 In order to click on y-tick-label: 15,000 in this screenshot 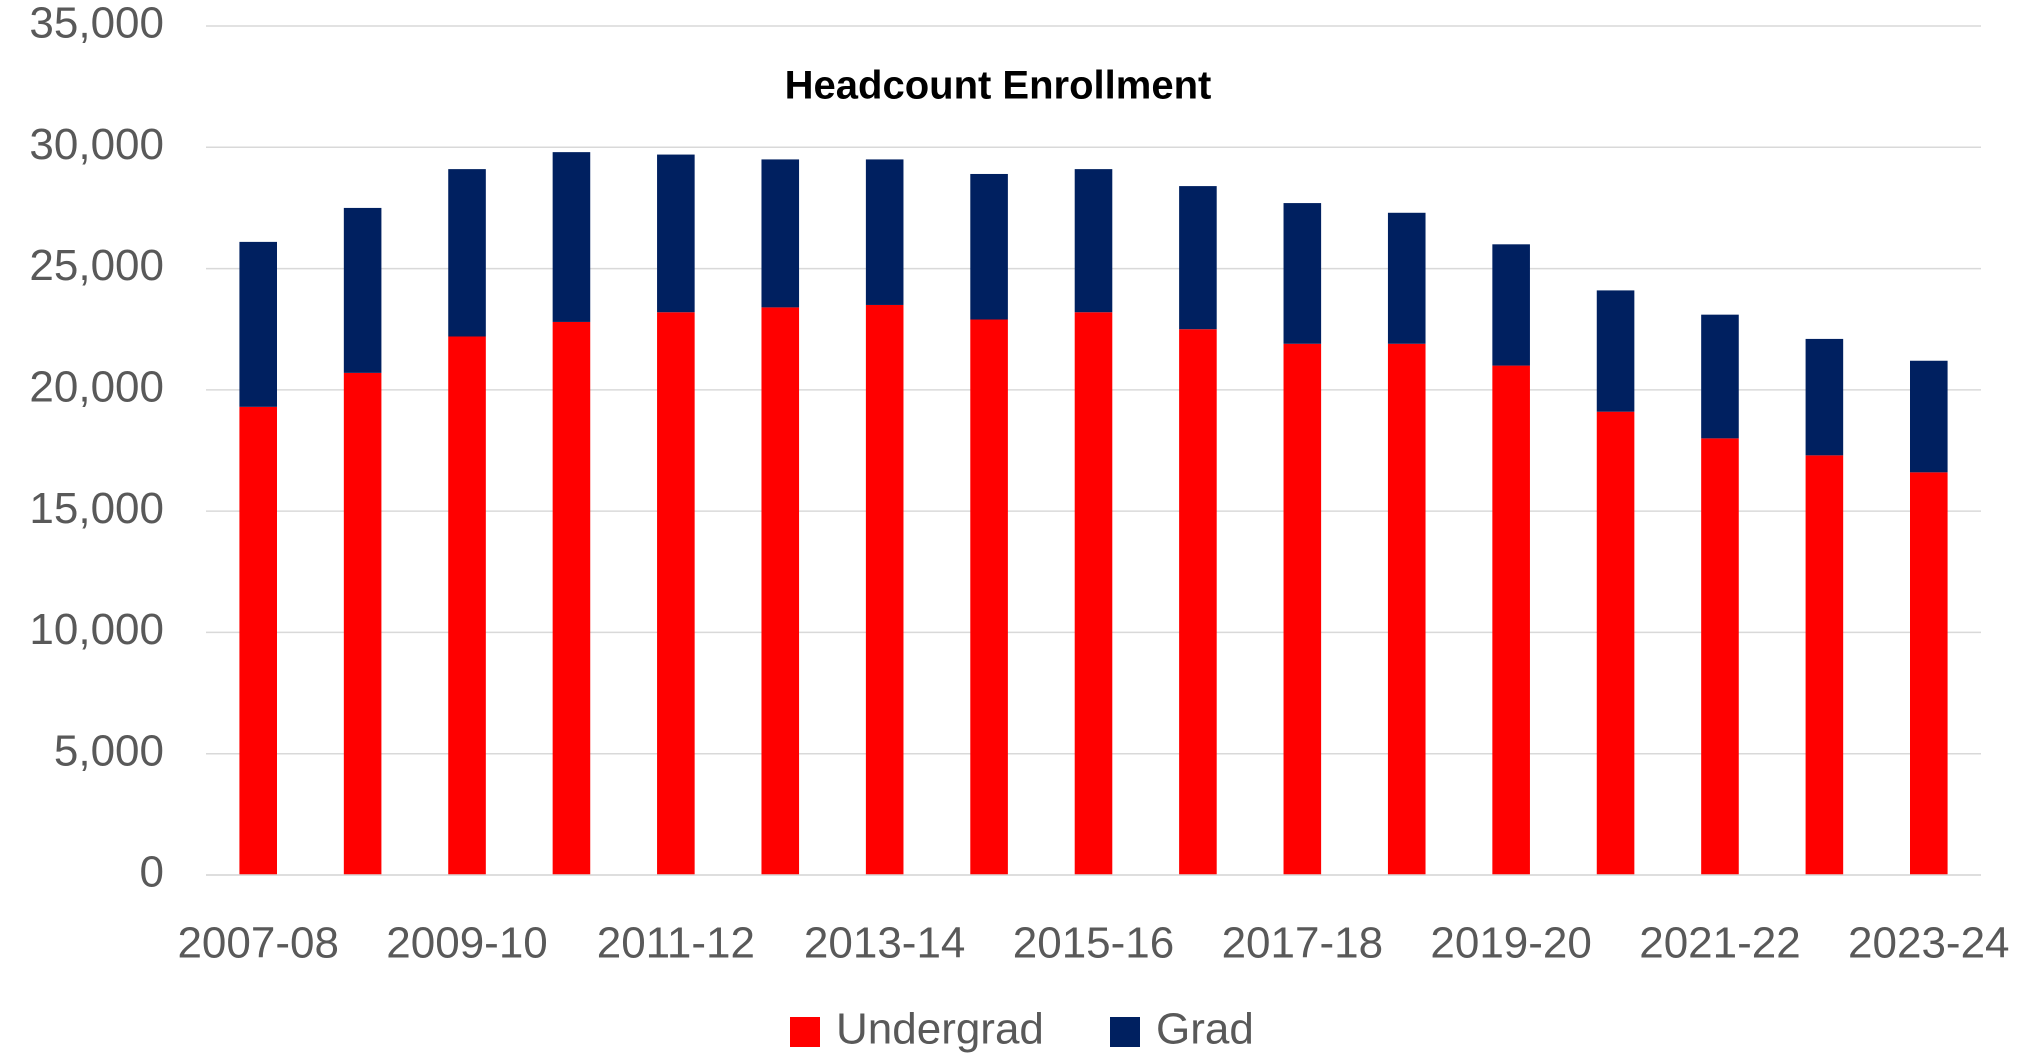, I will do `click(96, 508)`.